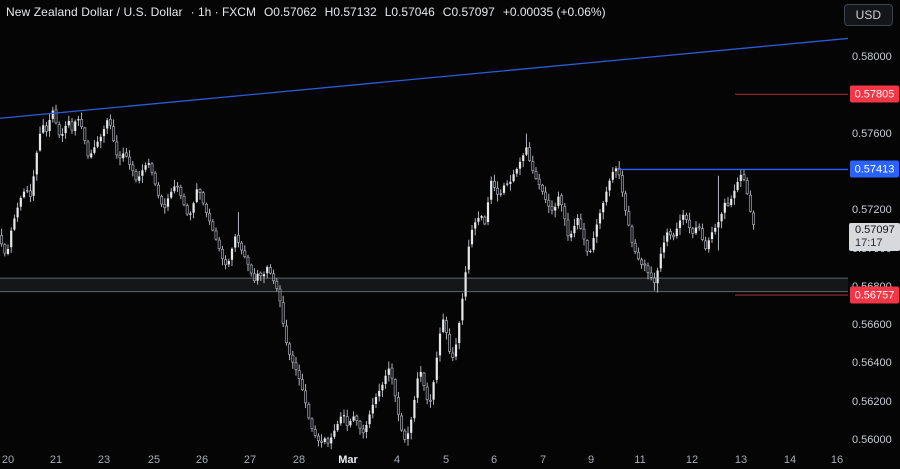 This screenshot has width=900, height=469. I want to click on price-tick-label: 0.57200, so click(872, 210).